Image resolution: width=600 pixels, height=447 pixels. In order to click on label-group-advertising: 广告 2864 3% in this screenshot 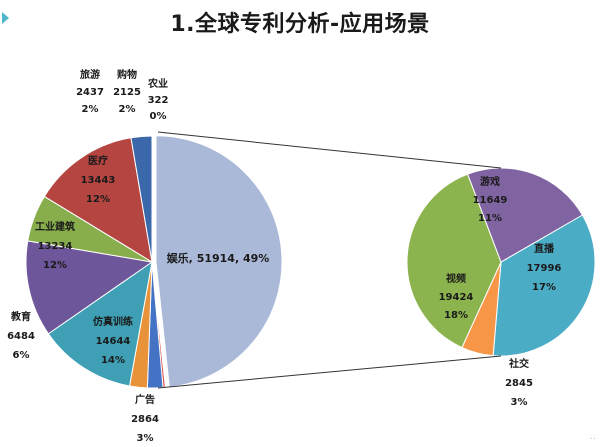, I will do `click(145, 418)`.